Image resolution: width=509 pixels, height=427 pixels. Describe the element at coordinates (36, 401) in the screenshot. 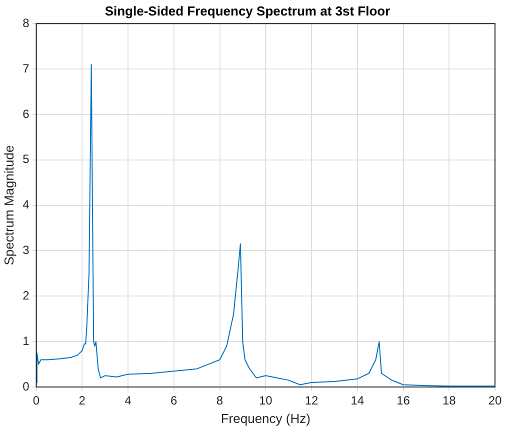

I see `x-tick-label: 0` at that location.